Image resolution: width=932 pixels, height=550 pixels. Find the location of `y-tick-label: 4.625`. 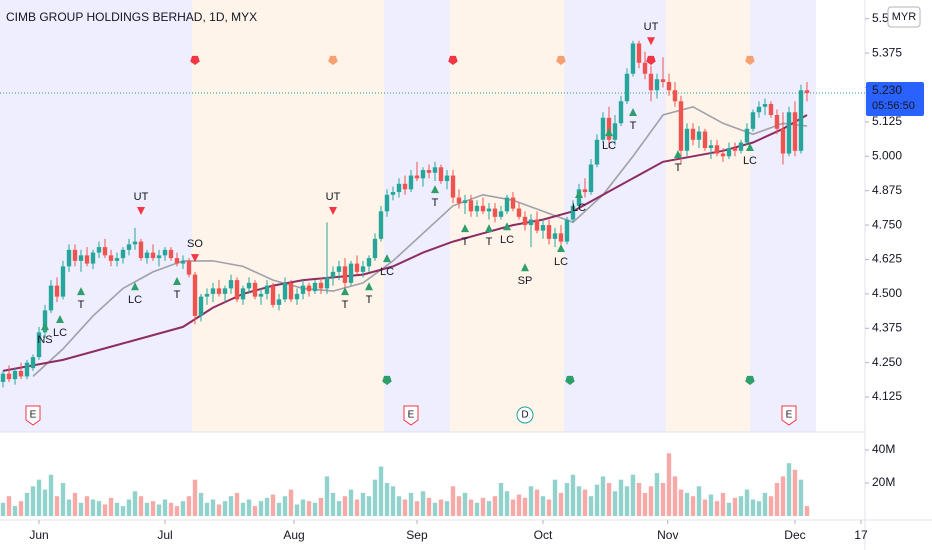

y-tick-label: 4.625 is located at coordinates (887, 259).